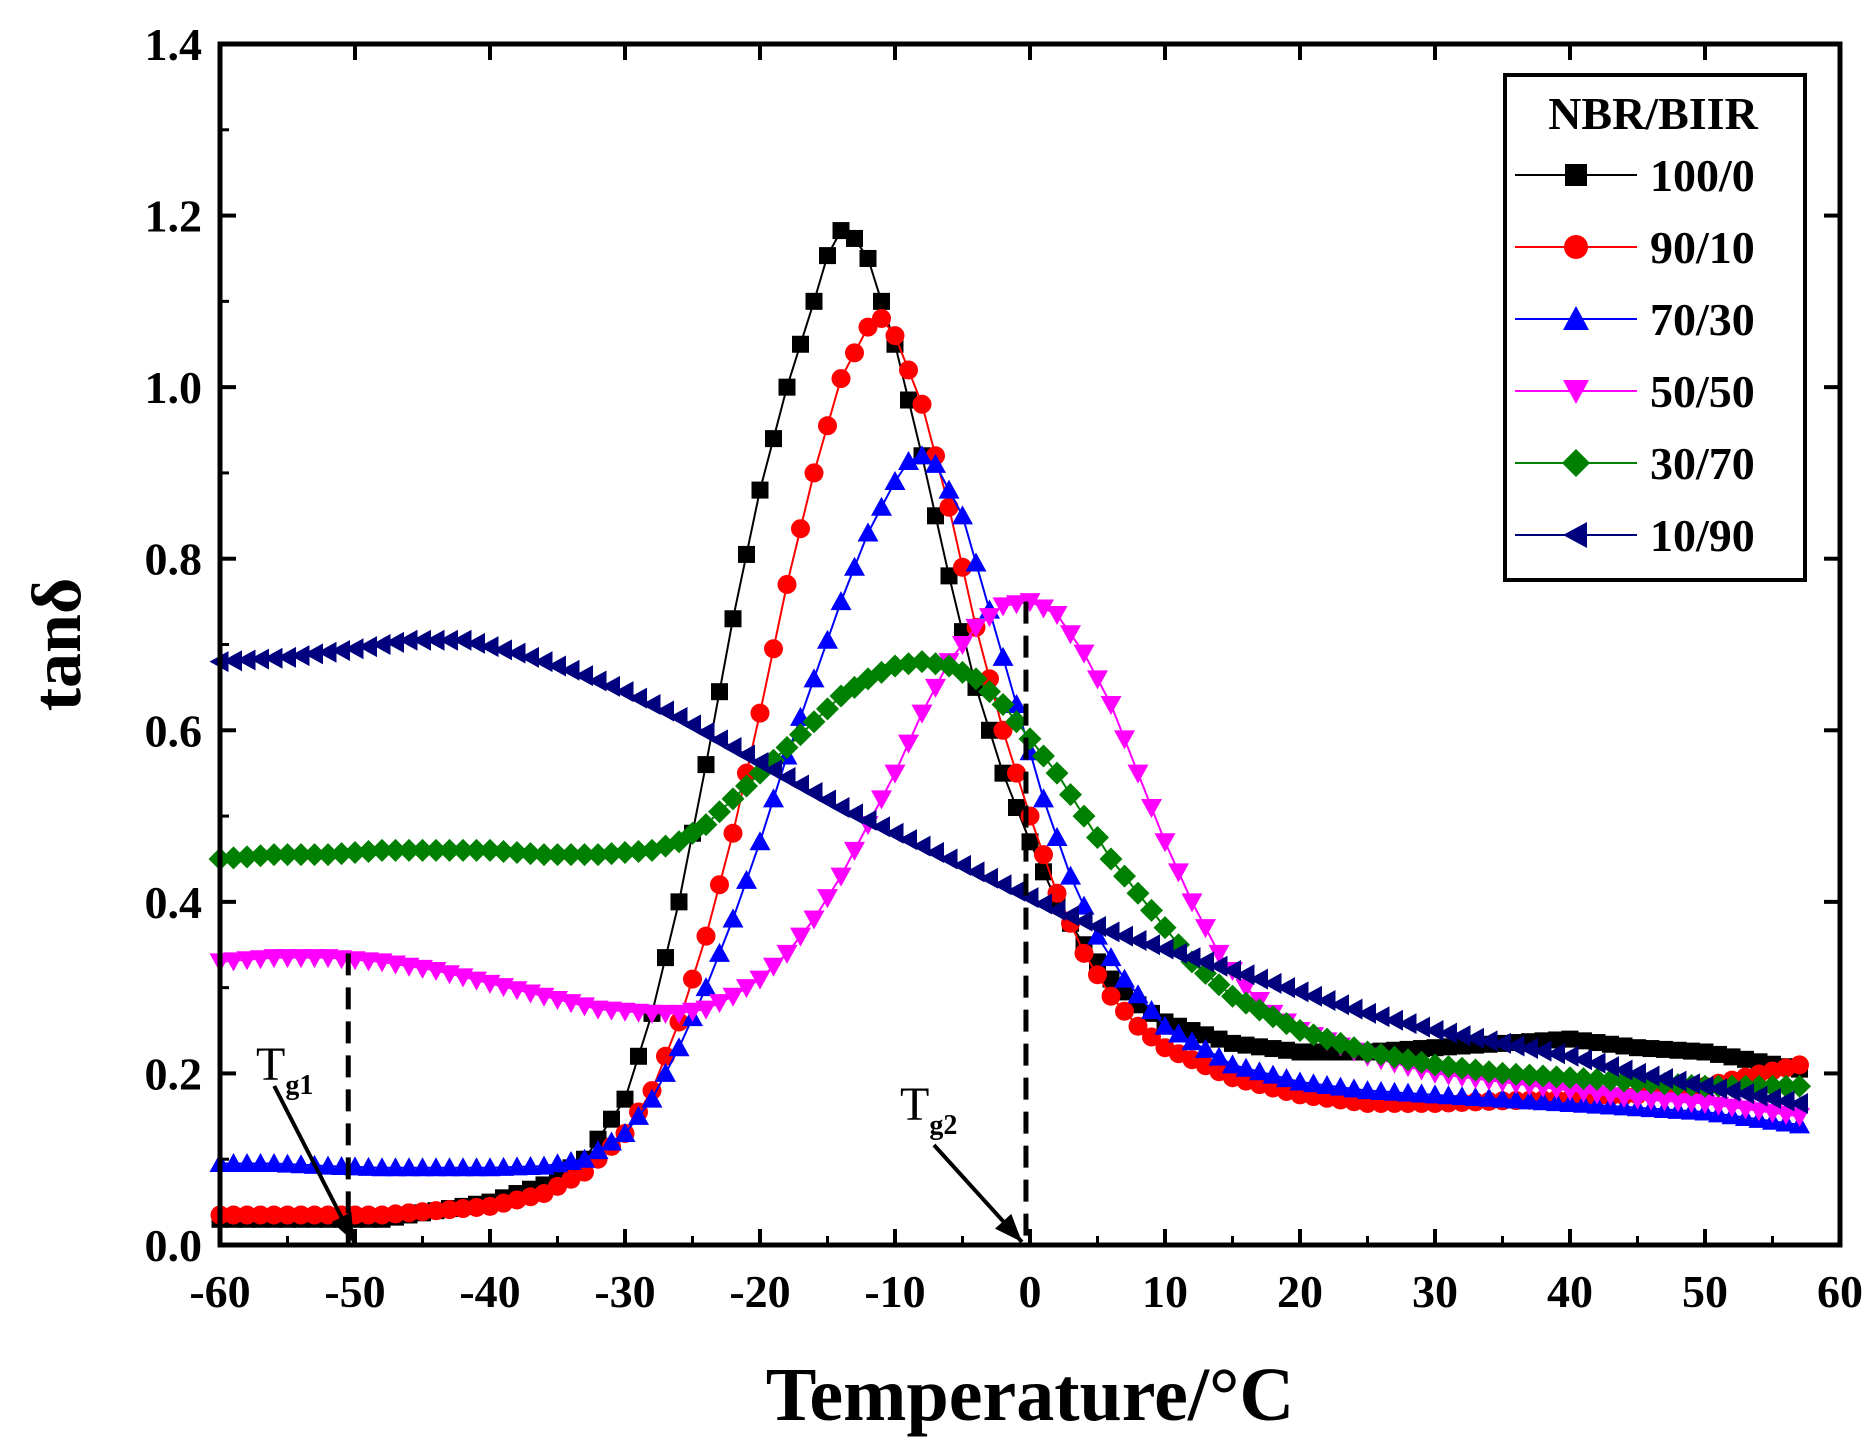 This screenshot has width=1875, height=1443. I want to click on legend-item: 90/10, so click(1635, 247).